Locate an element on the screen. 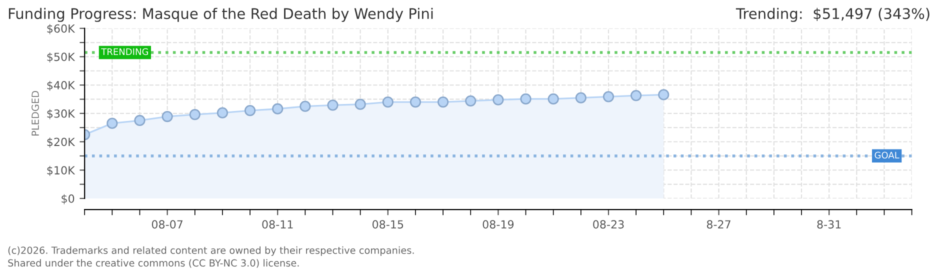 Image resolution: width=940 pixels, height=270 pixels. text: (c)2026. Trademarks and related content are owned by their respective companies. is located at coordinates (211, 251).